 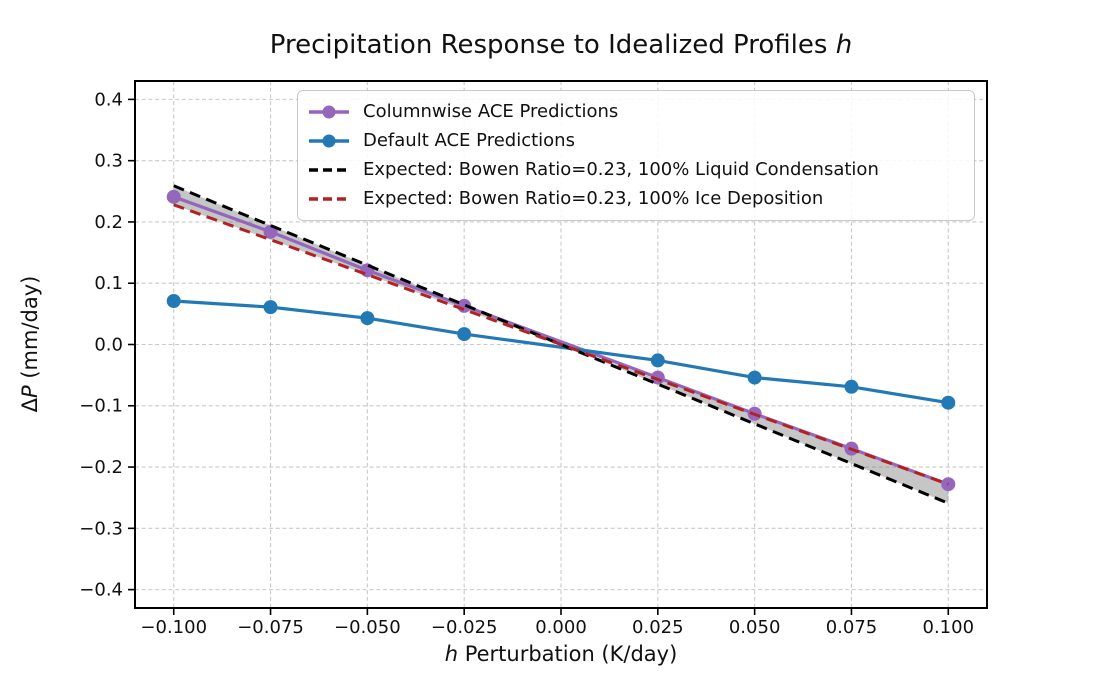 What do you see at coordinates (636, 141) in the screenshot?
I see `legend-item-default-ace-predictions: Default ACE Predictions` at bounding box center [636, 141].